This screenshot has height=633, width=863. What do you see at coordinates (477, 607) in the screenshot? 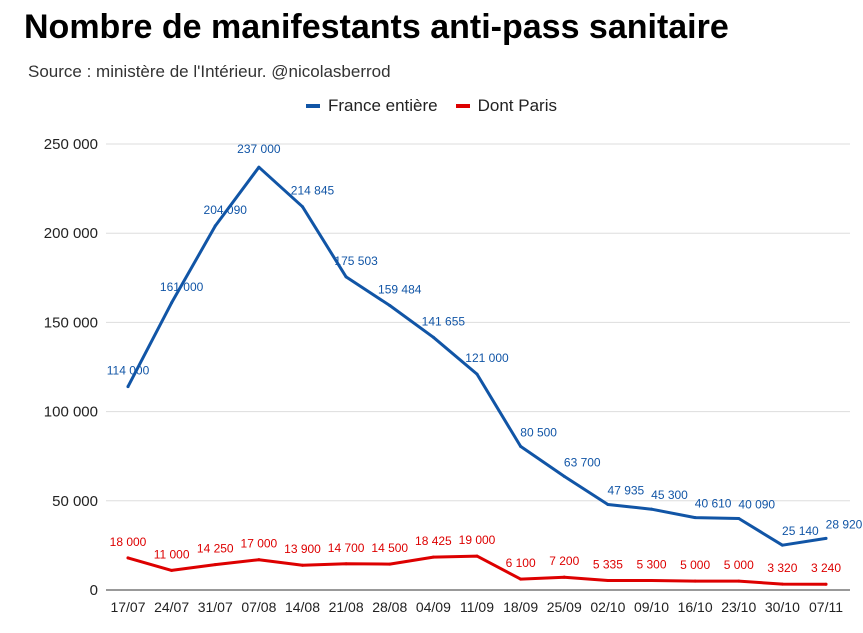
I see `x-tick-label: 11/09` at bounding box center [477, 607].